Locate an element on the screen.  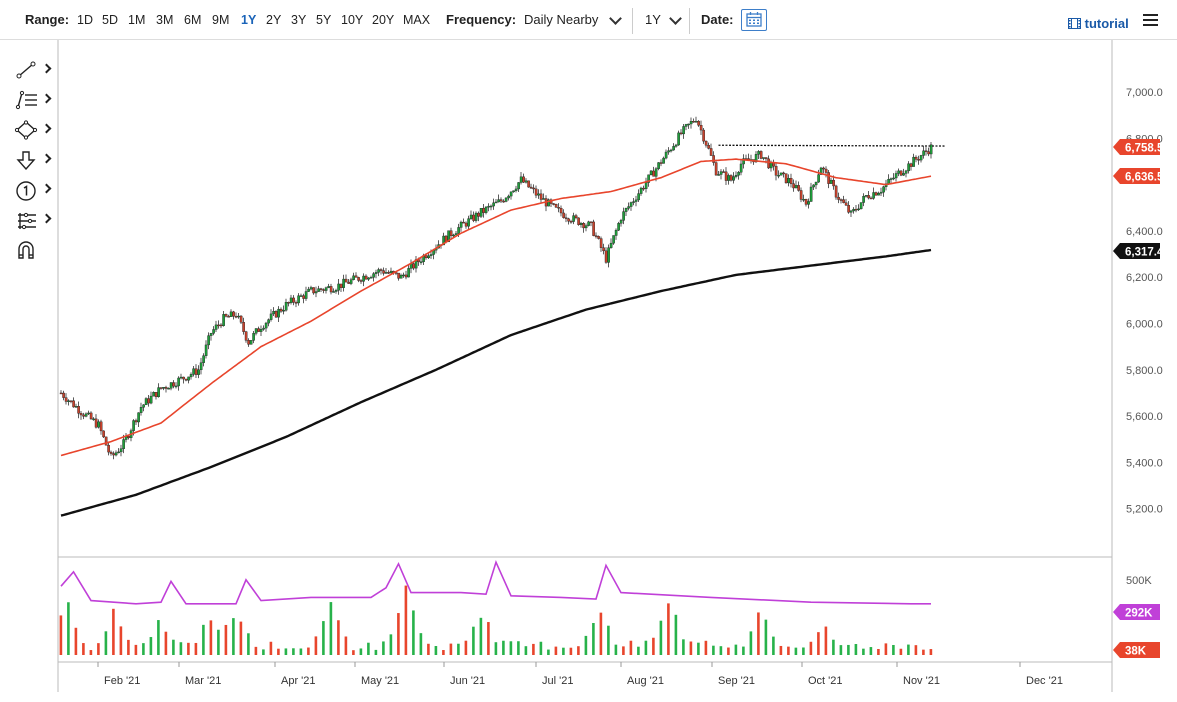
range-5y: 5Y is located at coordinates (324, 20).